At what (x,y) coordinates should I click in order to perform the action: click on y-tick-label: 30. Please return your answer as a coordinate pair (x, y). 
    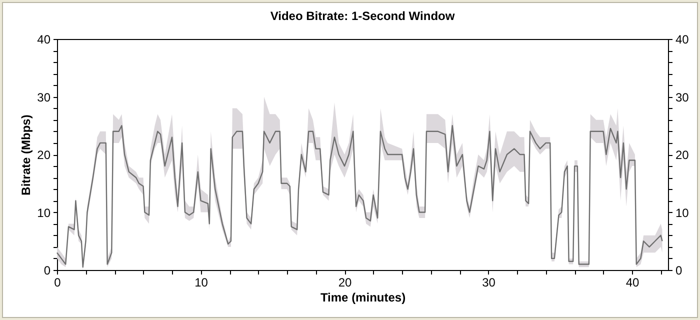
    Looking at the image, I should click on (44, 97).